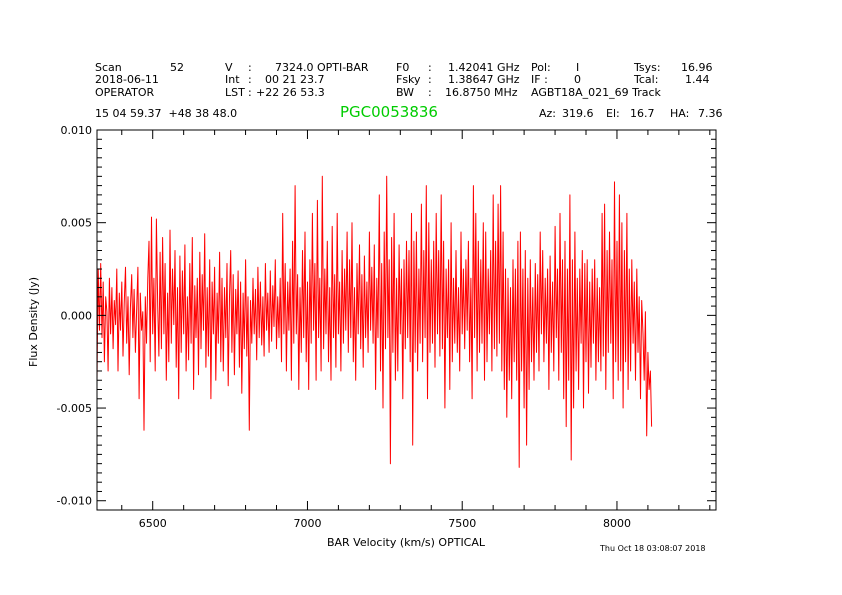 The image size is (842, 595). Describe the element at coordinates (481, 92) in the screenshot. I see `bandwidth-value: 16.8750 MHz` at that location.